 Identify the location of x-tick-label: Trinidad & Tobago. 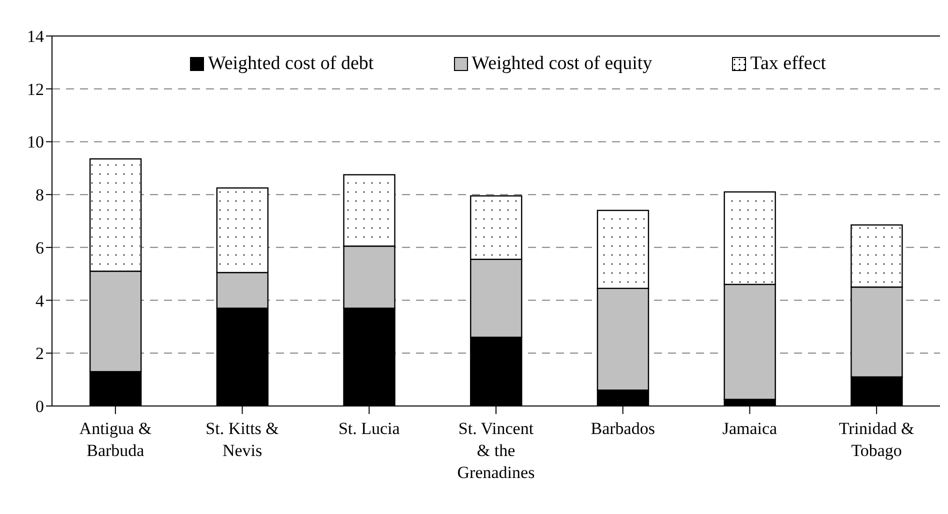
(876, 439).